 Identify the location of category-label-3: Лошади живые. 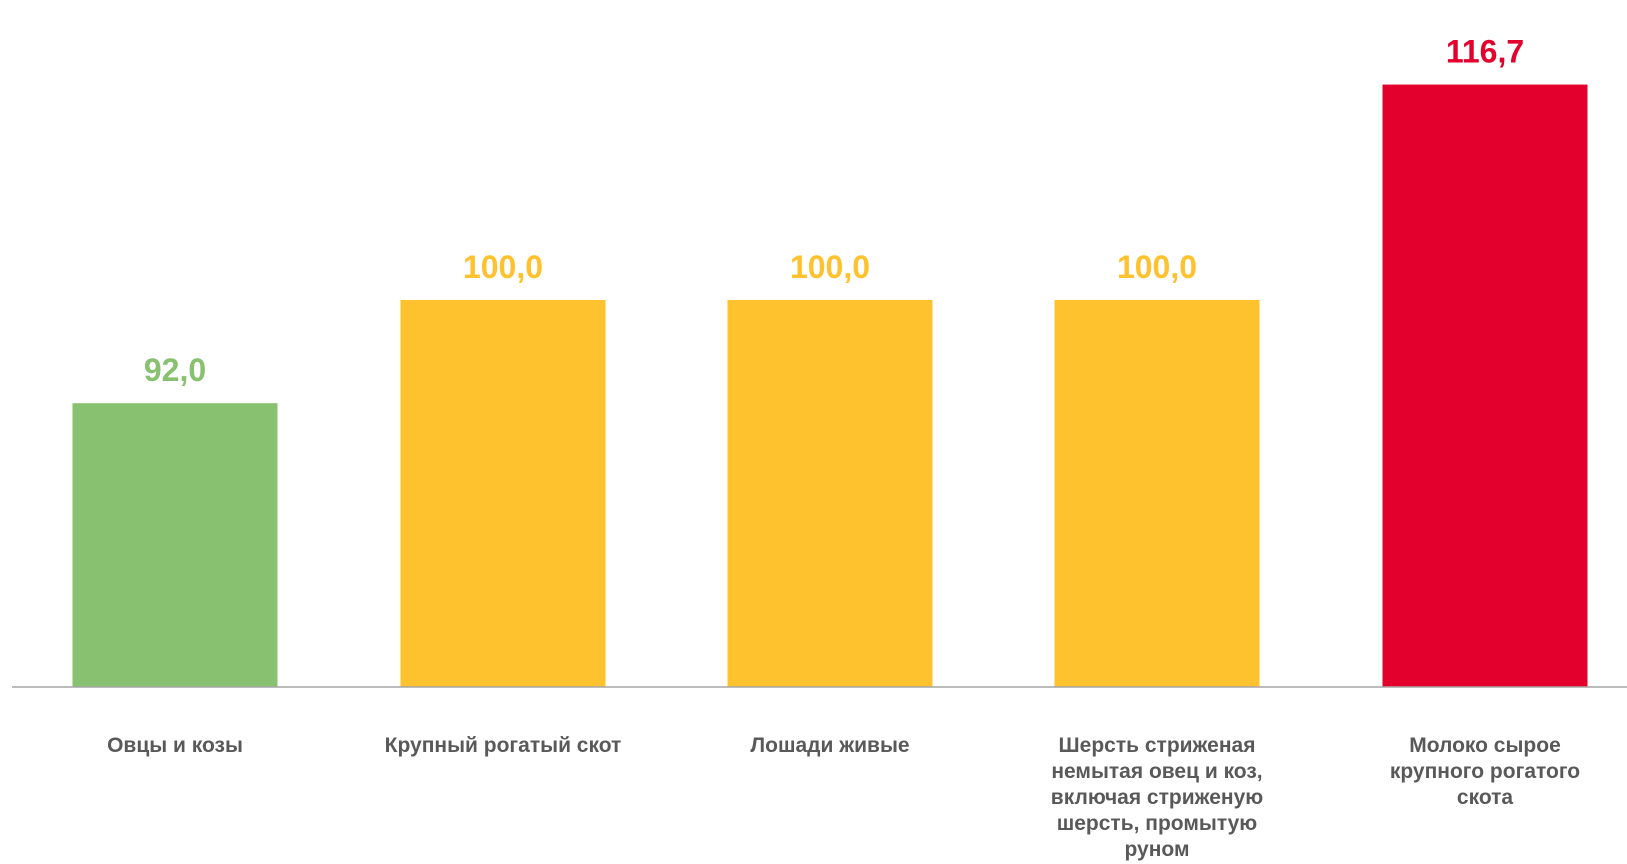
(829, 745).